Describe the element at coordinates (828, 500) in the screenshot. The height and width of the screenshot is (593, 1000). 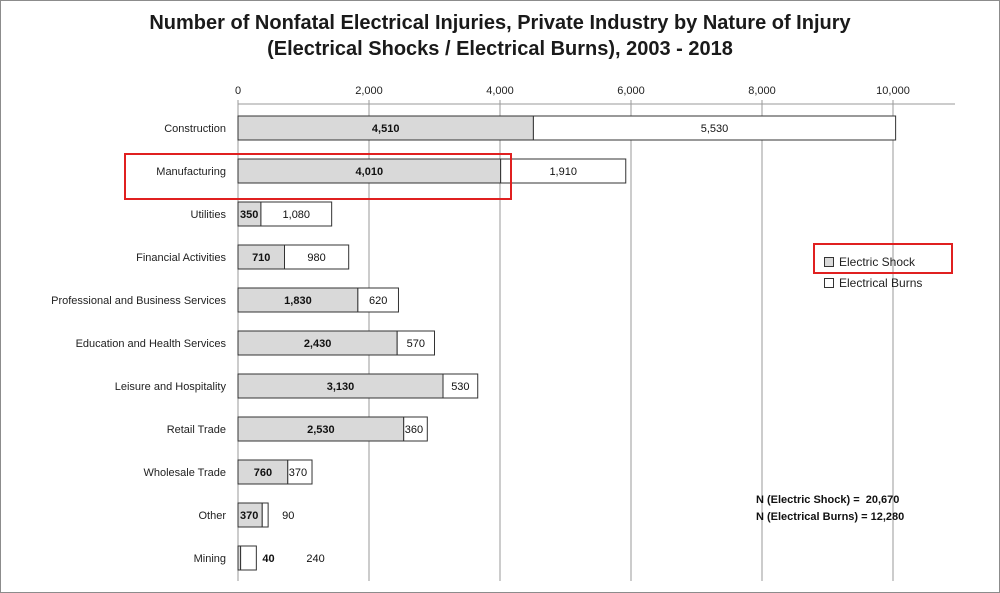
I see `total-electric-shock: N (Electric Shock) = 20,670` at that location.